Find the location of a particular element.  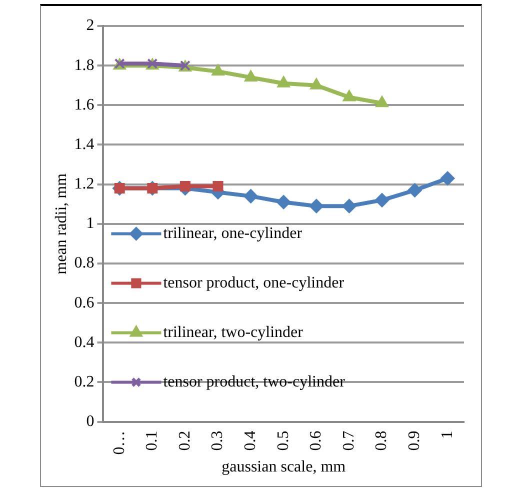

legend-label: tensor product, one-cylinder is located at coordinates (254, 283).